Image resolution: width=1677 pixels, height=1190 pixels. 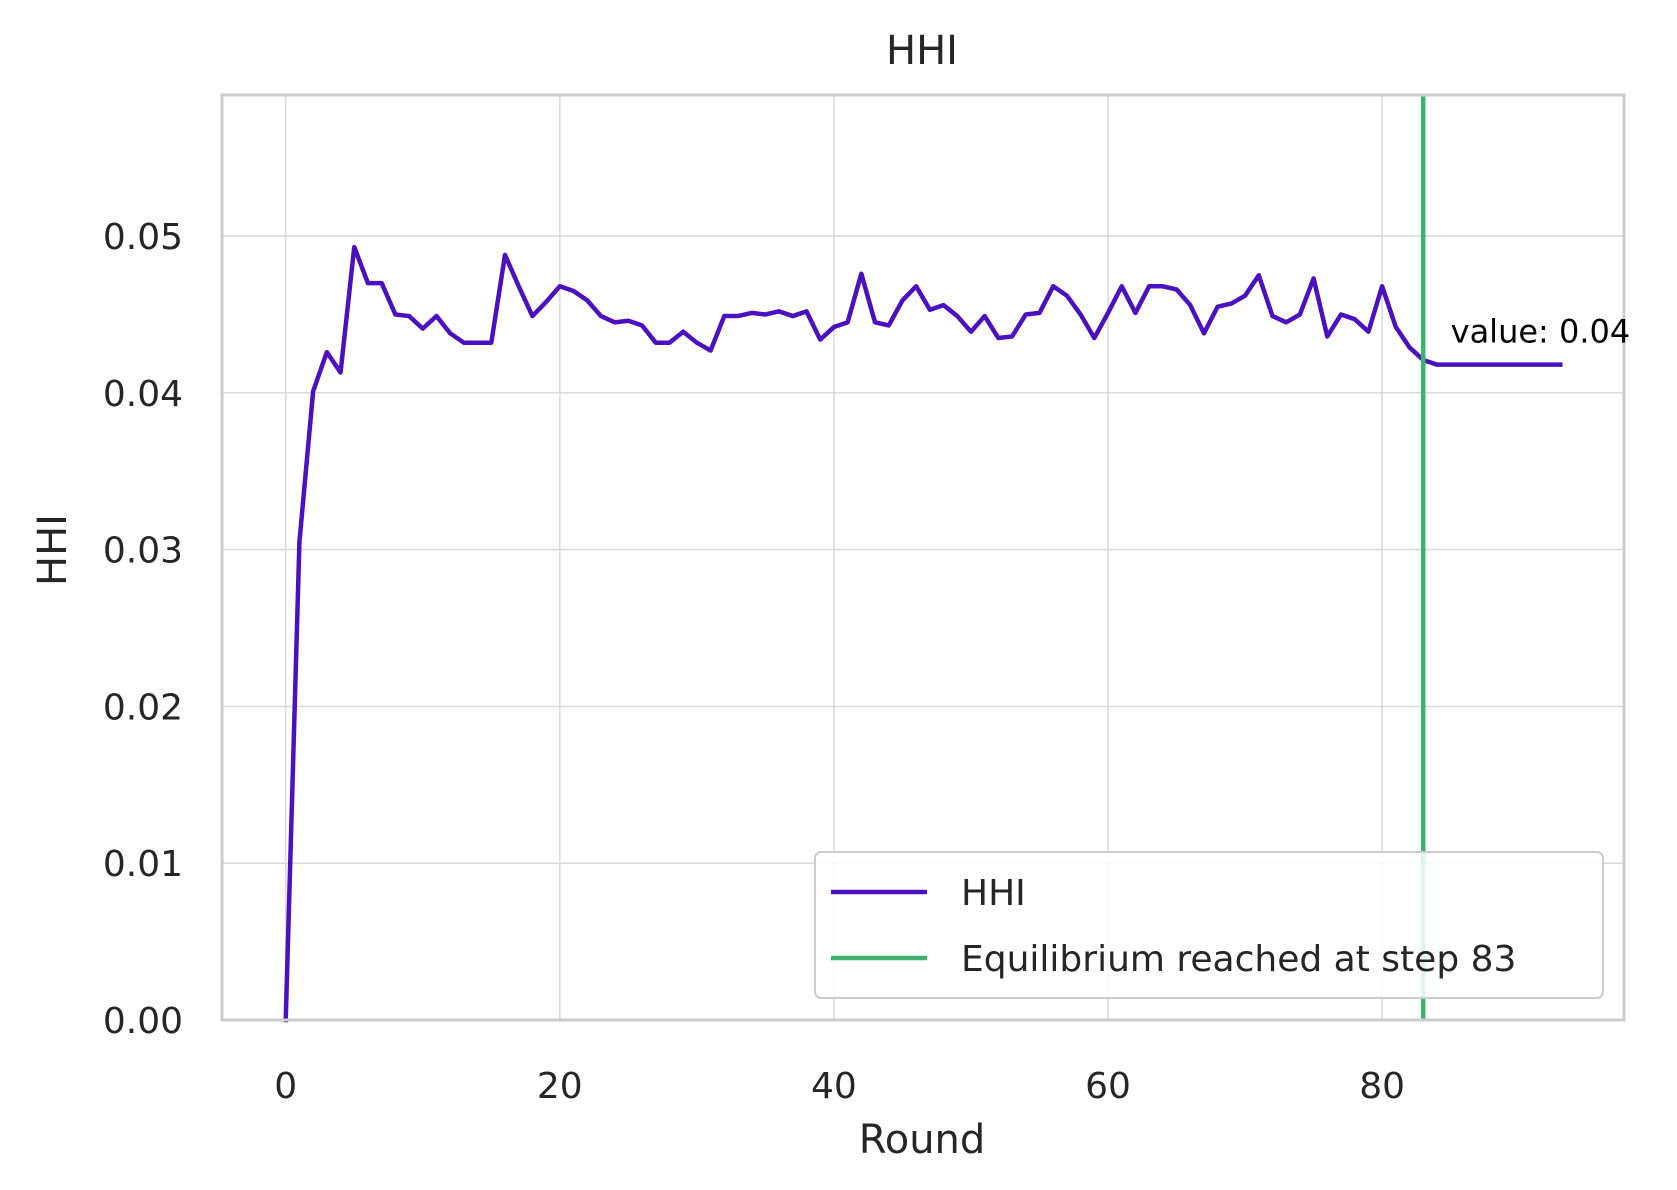 I want to click on legend-label: HHI, so click(x=993, y=893).